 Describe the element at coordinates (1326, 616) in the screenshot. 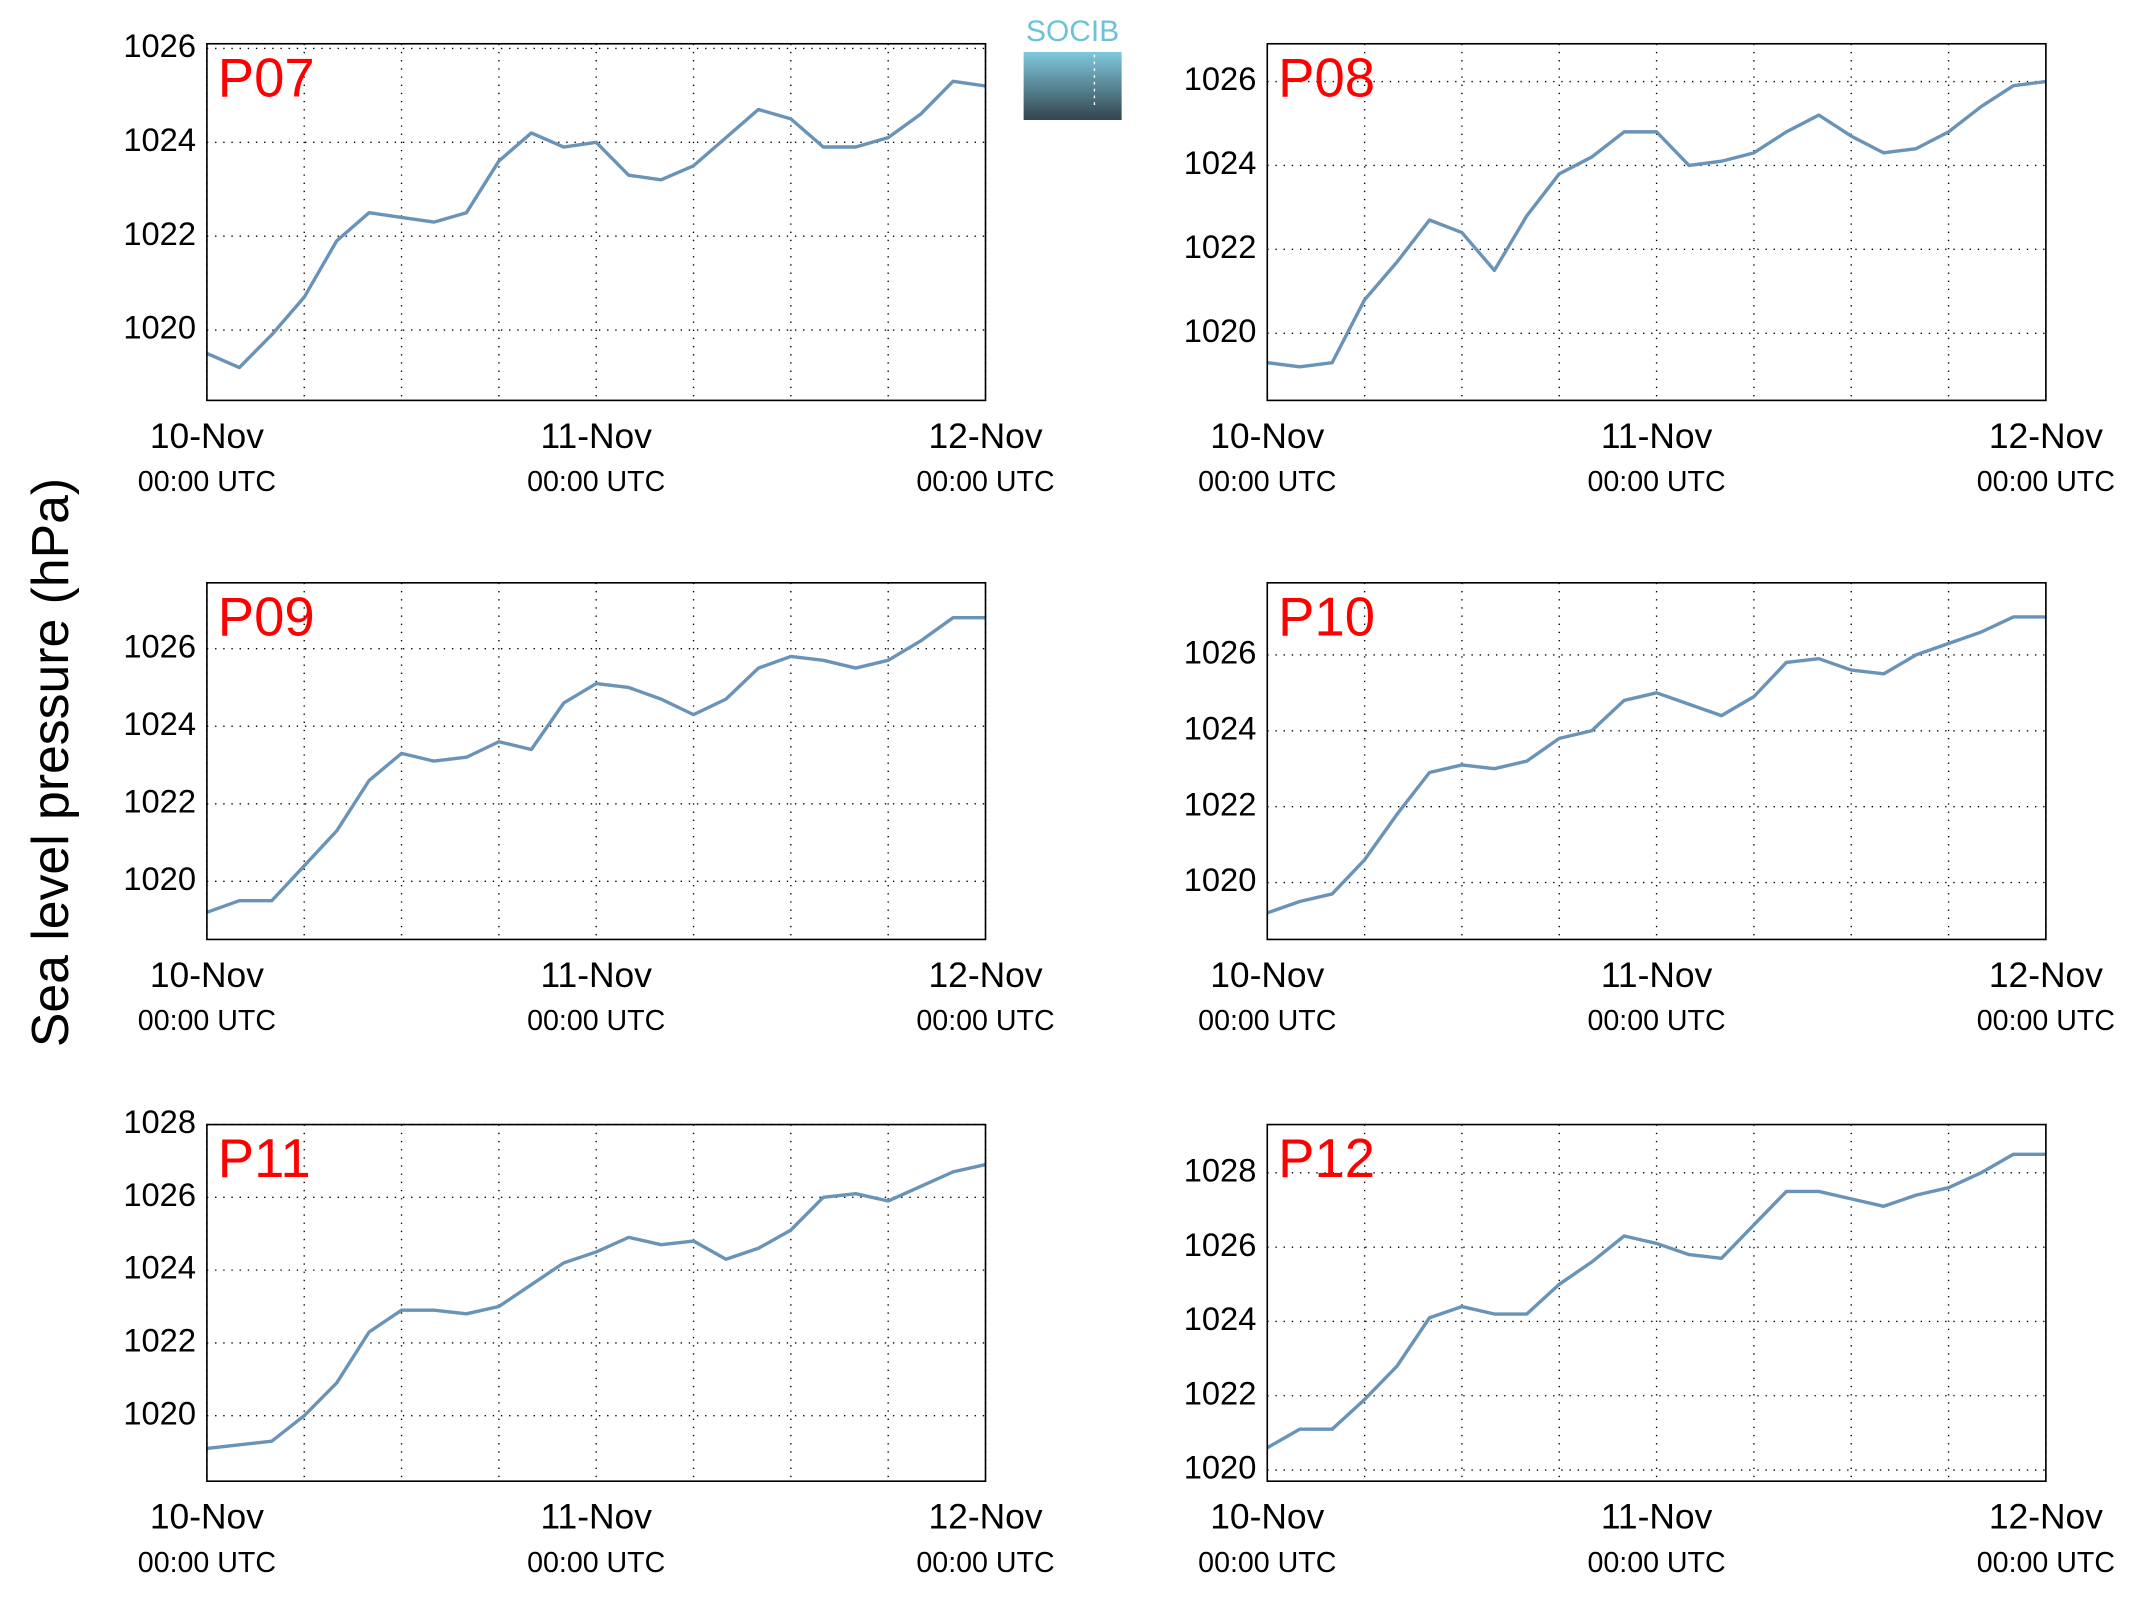

I see `panel-title: P10` at that location.